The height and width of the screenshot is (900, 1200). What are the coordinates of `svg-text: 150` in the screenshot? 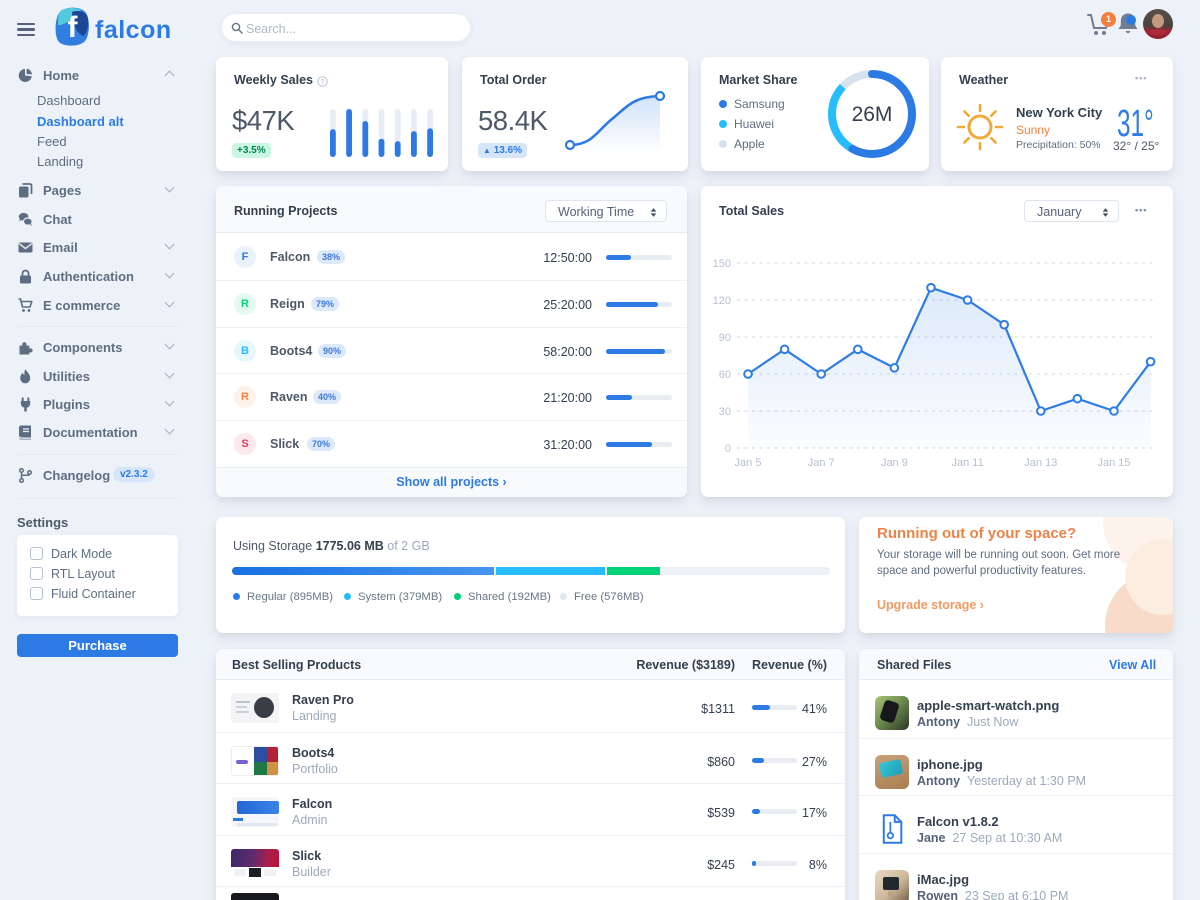 It's located at (722, 264).